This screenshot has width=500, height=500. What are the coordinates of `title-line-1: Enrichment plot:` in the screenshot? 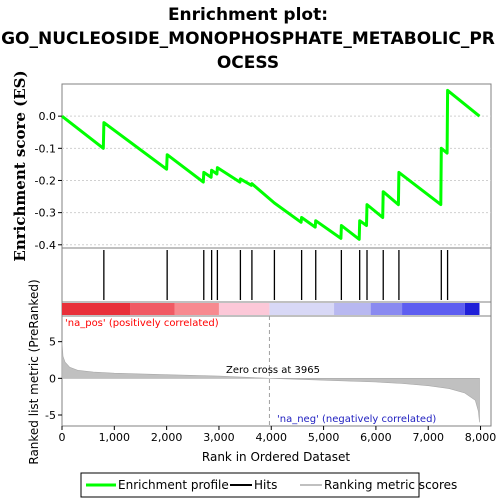 It's located at (248, 15).